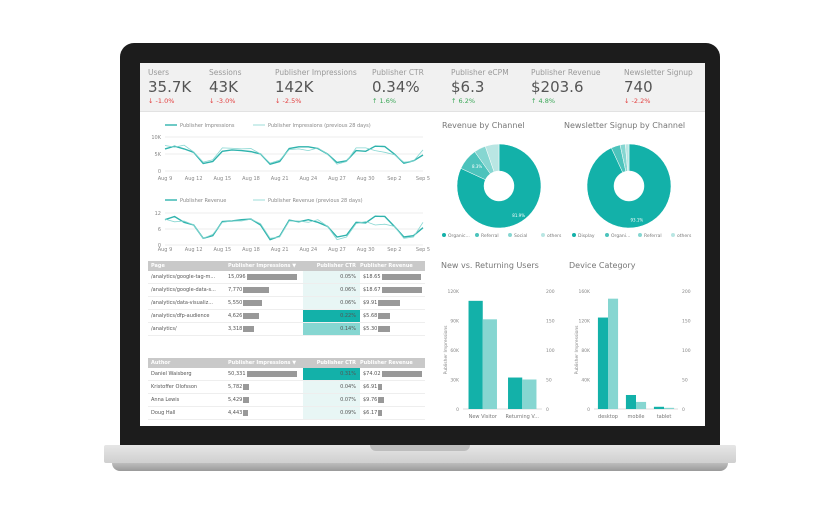  What do you see at coordinates (286, 316) in the screenshot?
I see `table-row: /analytics/dfp-audience 4,626 0.22% $5.68` at bounding box center [286, 316].